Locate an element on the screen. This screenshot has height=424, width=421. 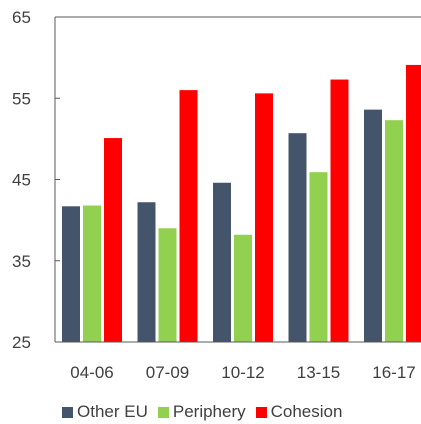
y-tick-label: 45 is located at coordinates (21, 180).